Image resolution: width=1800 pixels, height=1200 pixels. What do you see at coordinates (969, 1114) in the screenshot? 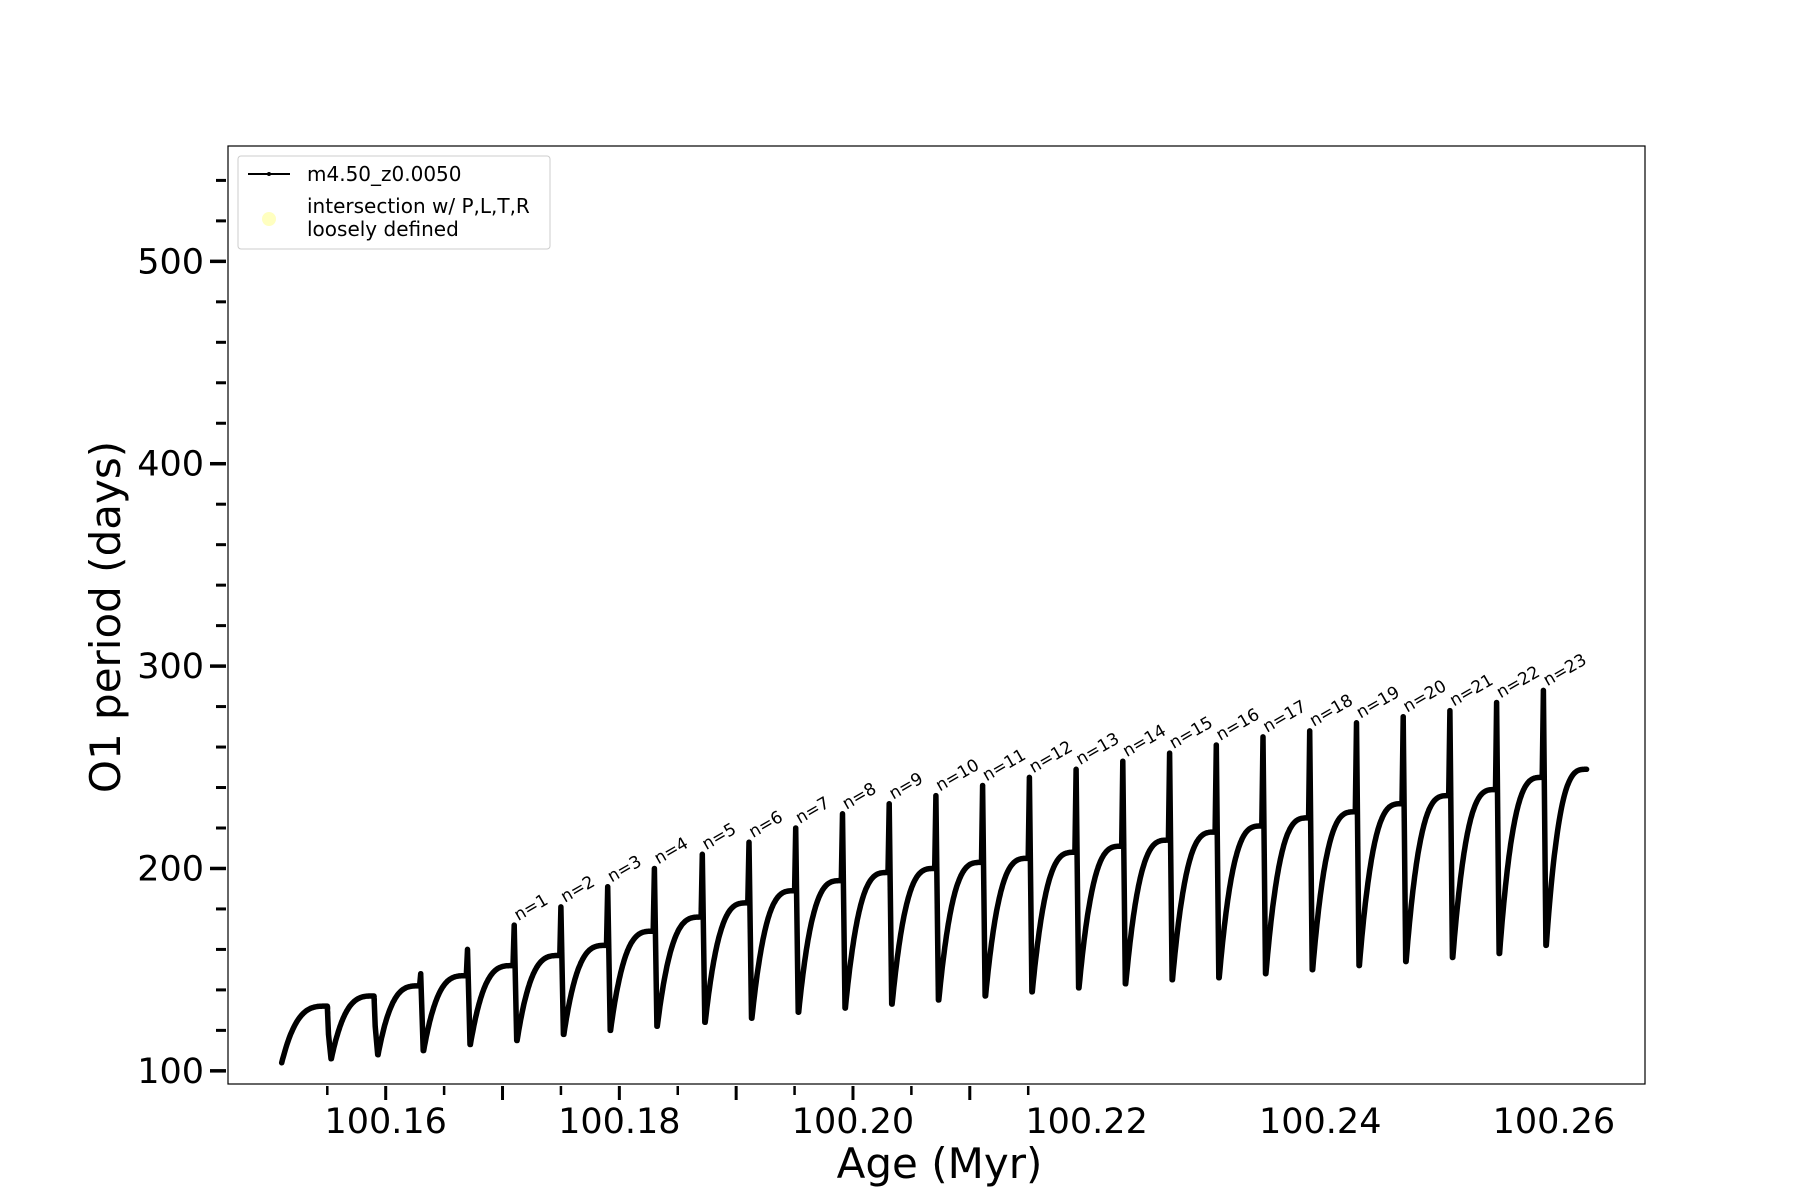
I see `x-axis-ticks: 100.16 100.18 100.20 100.22 100.24 100.26` at bounding box center [969, 1114].